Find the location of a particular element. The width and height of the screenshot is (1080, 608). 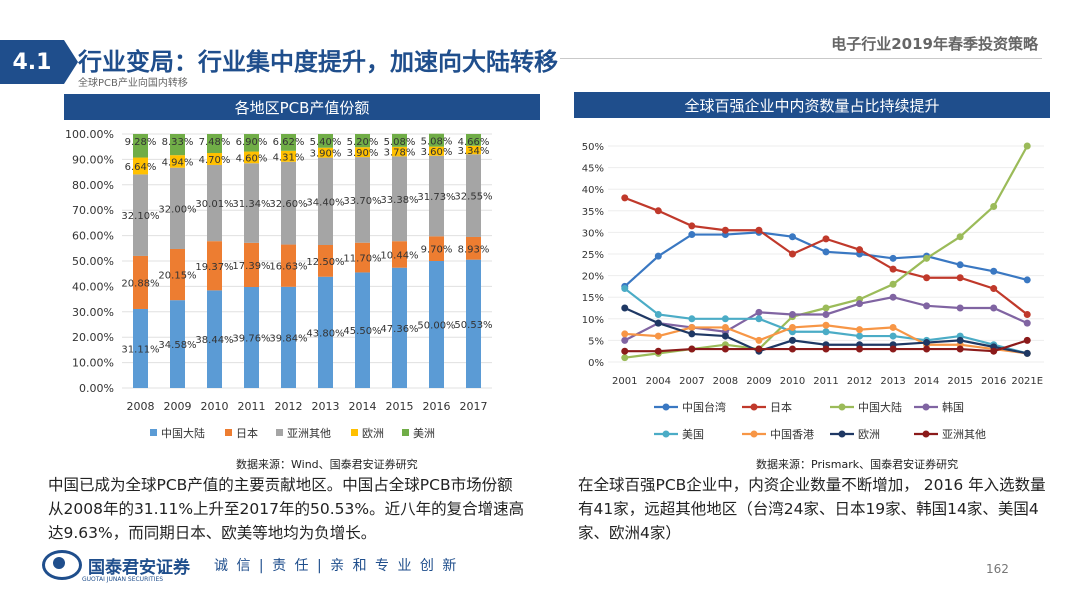

data-label: 34.40% is located at coordinates (325, 202).